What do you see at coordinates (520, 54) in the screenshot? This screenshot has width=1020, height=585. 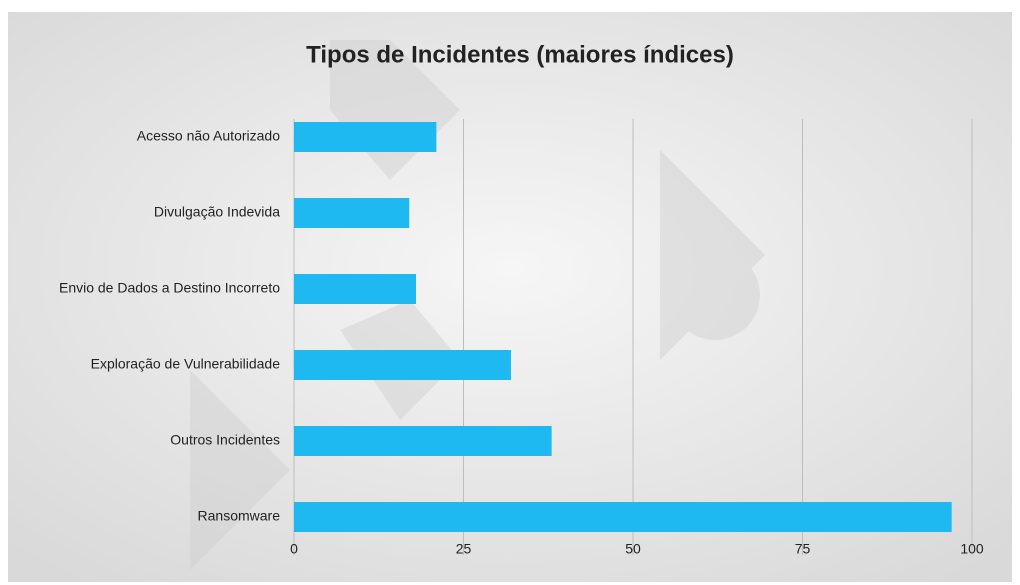 I see `chart-title: Tipos de Incidentes (maiores índices)` at bounding box center [520, 54].